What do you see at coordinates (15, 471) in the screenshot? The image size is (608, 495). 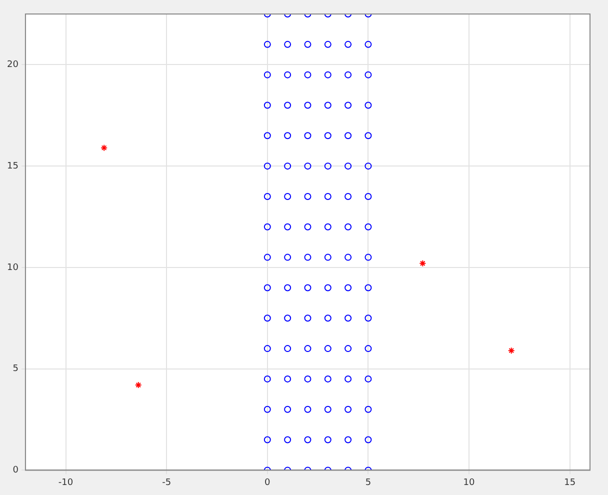 I see `y-tick-label: 0` at bounding box center [15, 471].